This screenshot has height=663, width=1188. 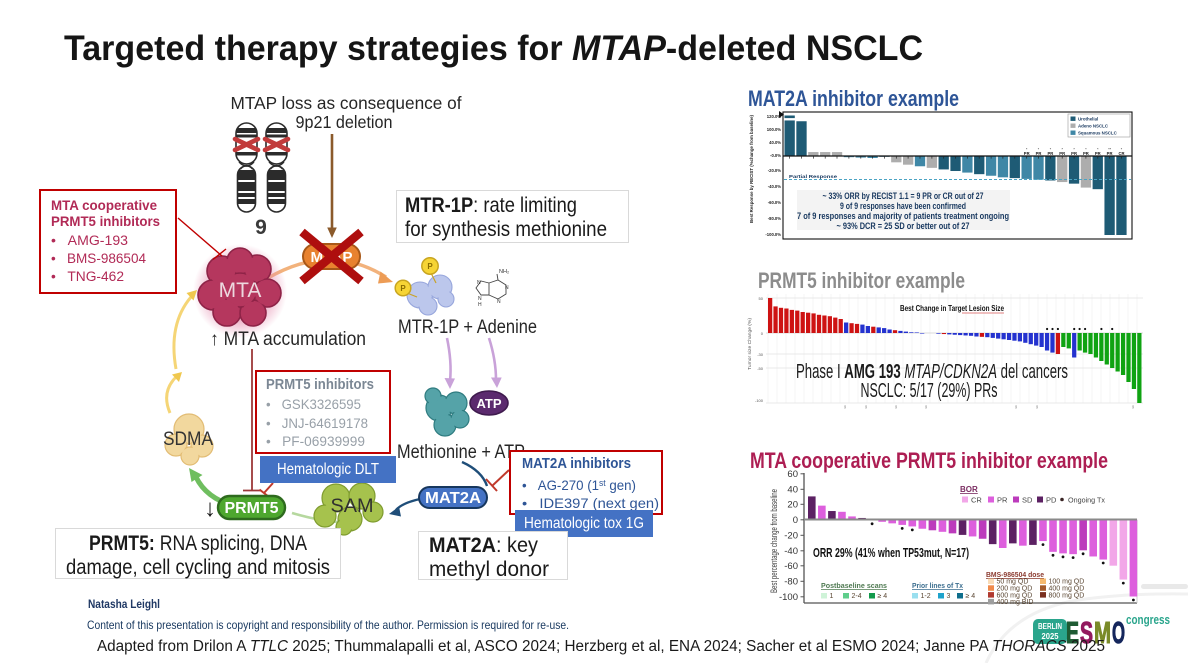 I want to click on svg-text: -100.0%, so click(x=773, y=234).